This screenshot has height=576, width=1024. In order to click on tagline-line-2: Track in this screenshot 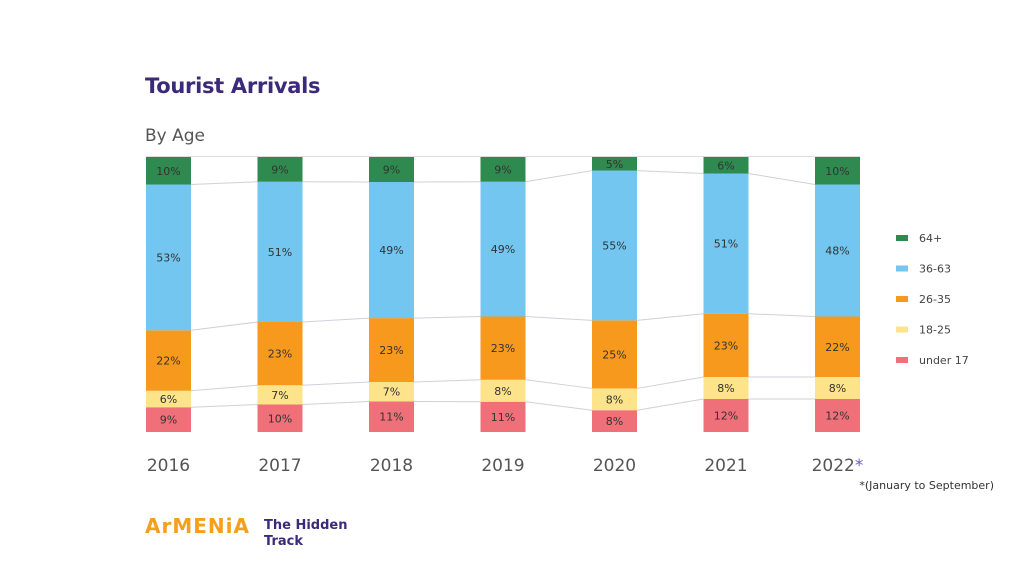, I will do `click(283, 541)`.